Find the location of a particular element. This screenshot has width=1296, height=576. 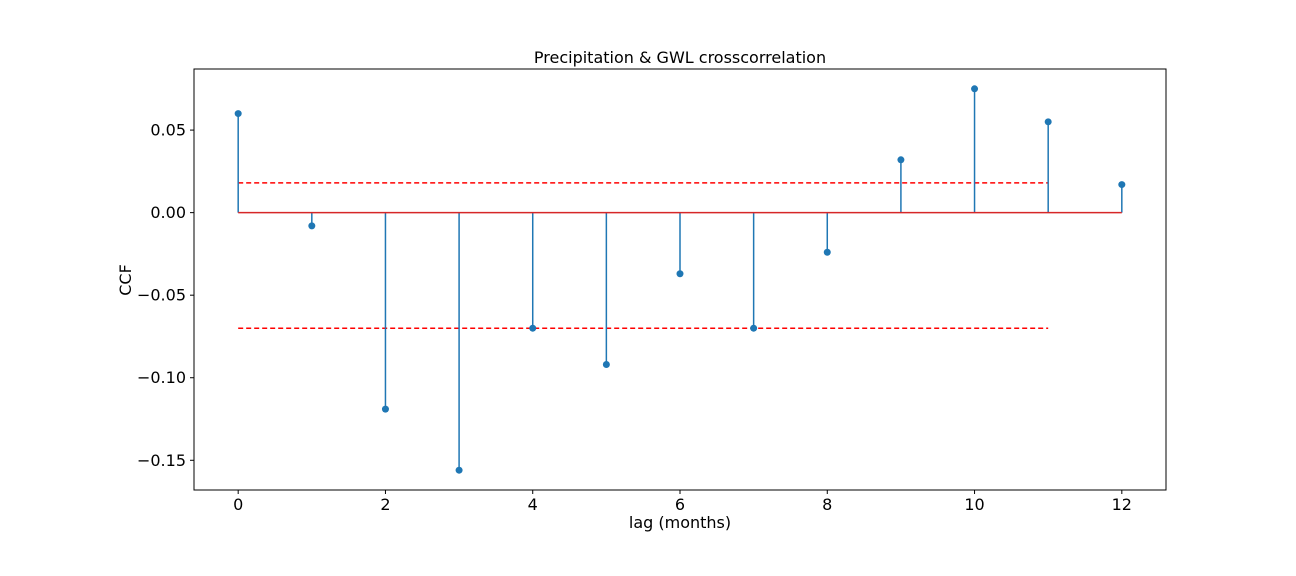

x-tick-label: 4 is located at coordinates (533, 504).